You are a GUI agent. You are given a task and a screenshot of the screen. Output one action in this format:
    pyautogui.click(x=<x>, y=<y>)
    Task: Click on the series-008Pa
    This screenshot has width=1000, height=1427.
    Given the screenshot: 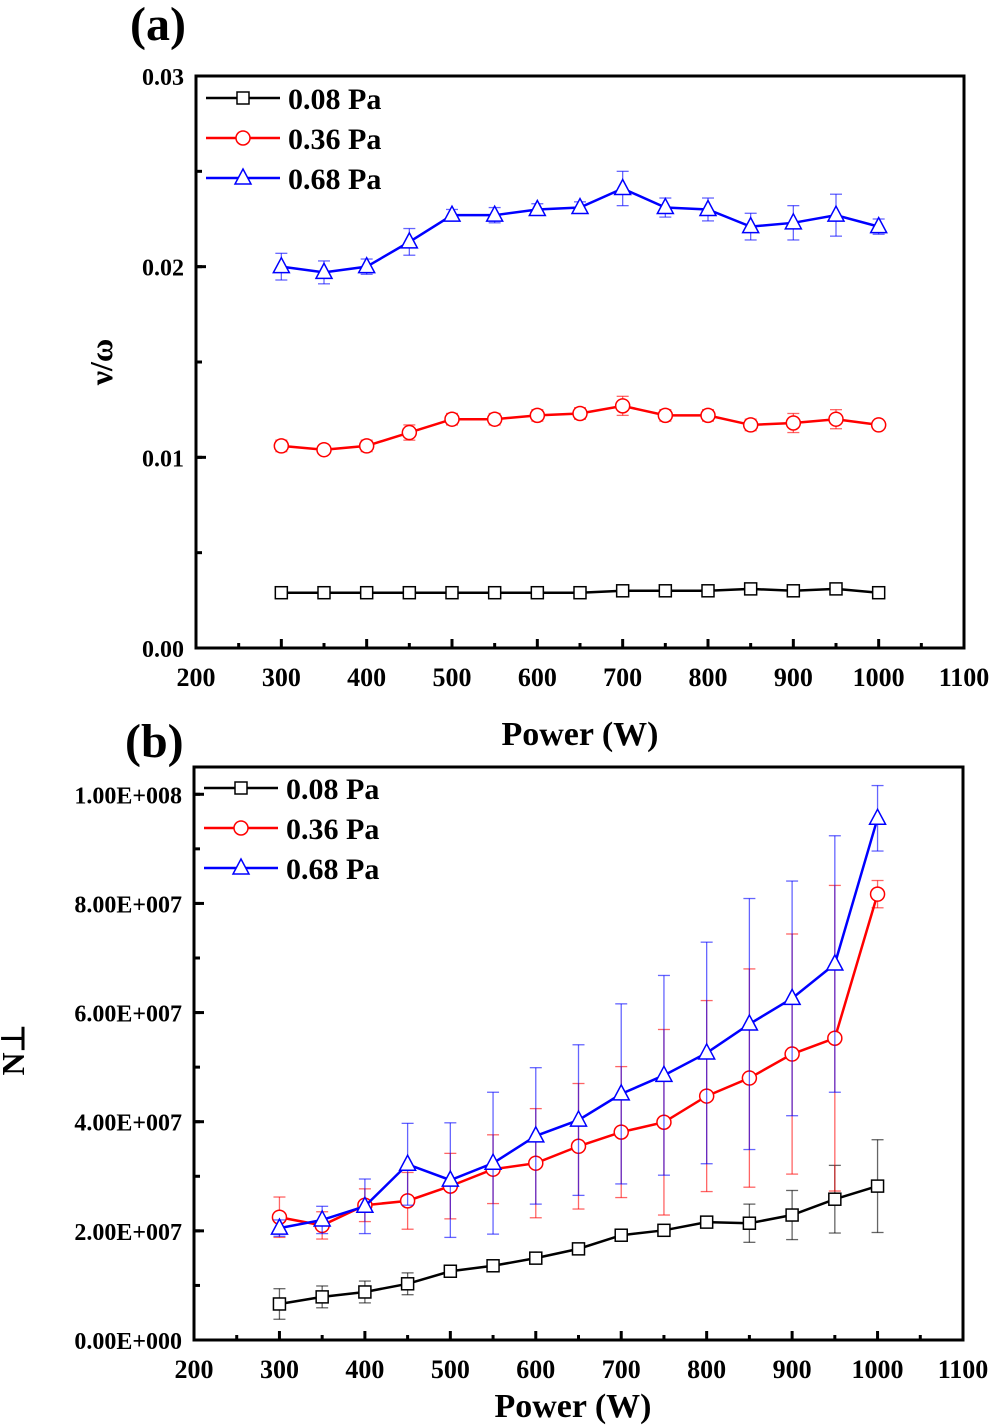 What is the action you would take?
    pyautogui.click(x=580, y=591)
    